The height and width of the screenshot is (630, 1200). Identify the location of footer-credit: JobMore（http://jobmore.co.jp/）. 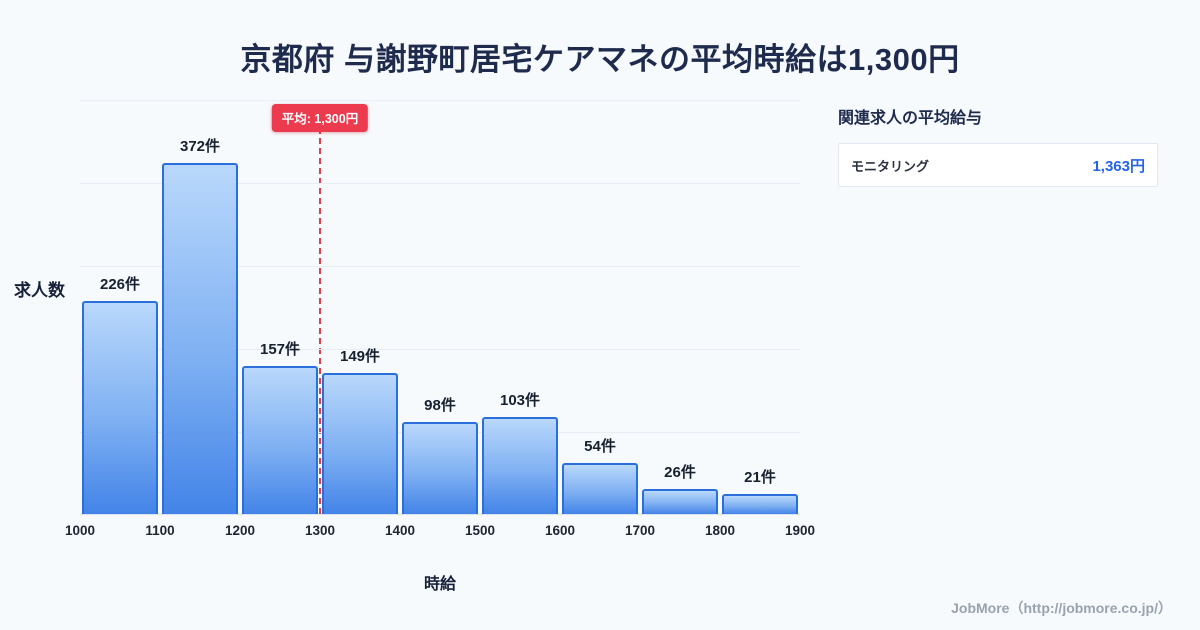
(1061, 608).